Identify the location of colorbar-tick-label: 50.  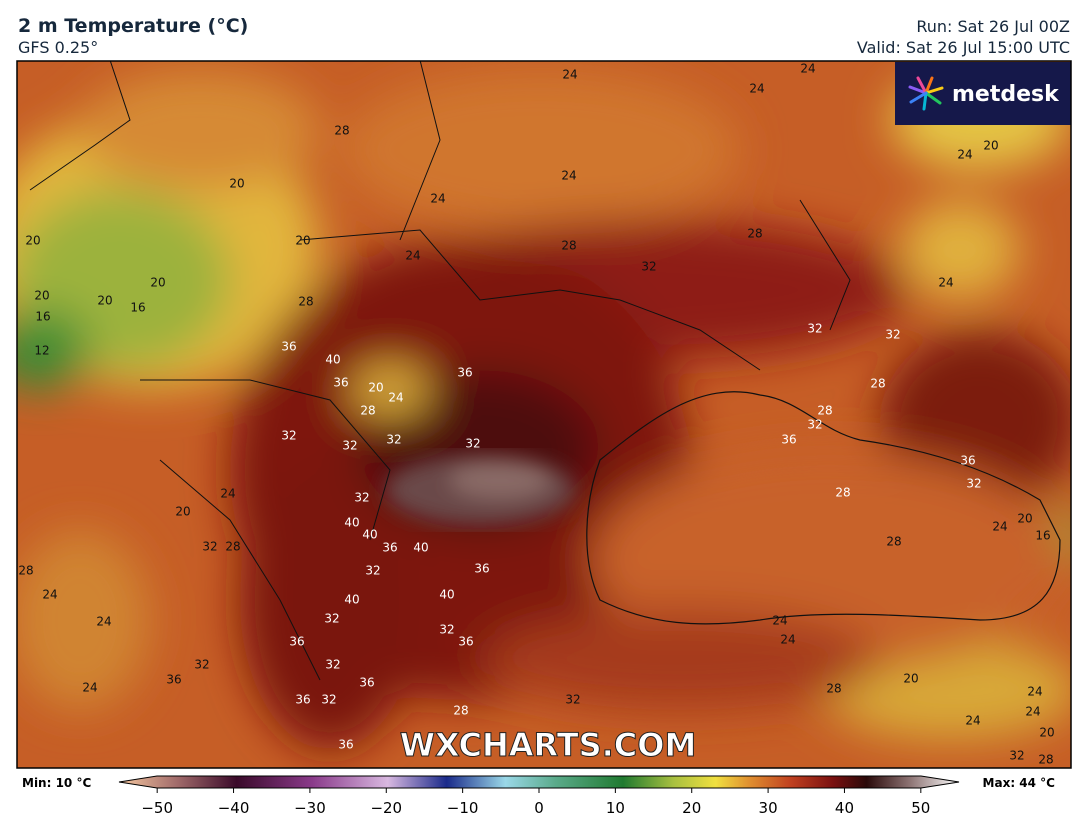
(920, 808).